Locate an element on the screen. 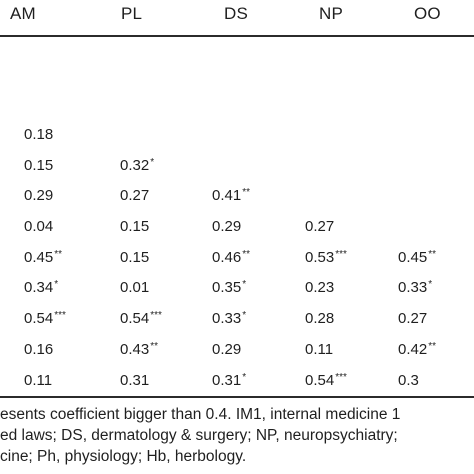  table-cell: 0.23 is located at coordinates (319, 288).